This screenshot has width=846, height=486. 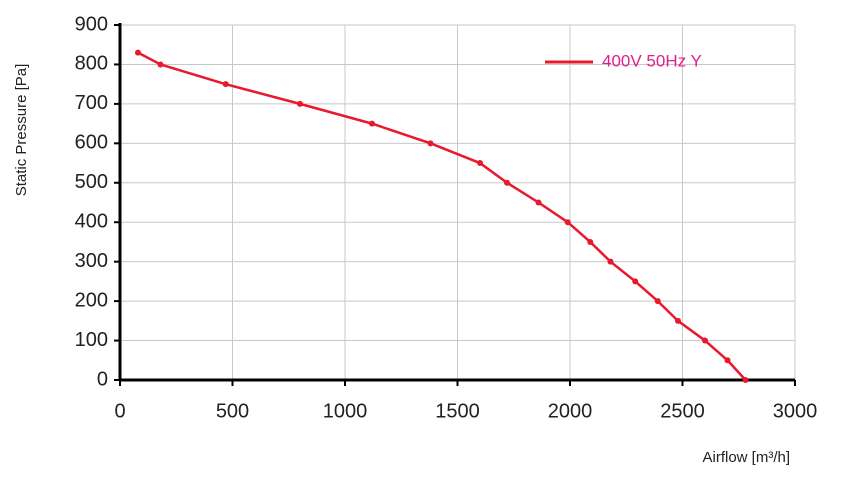 What do you see at coordinates (652, 60) in the screenshot?
I see `legend-label: 400V 50Hz Y` at bounding box center [652, 60].